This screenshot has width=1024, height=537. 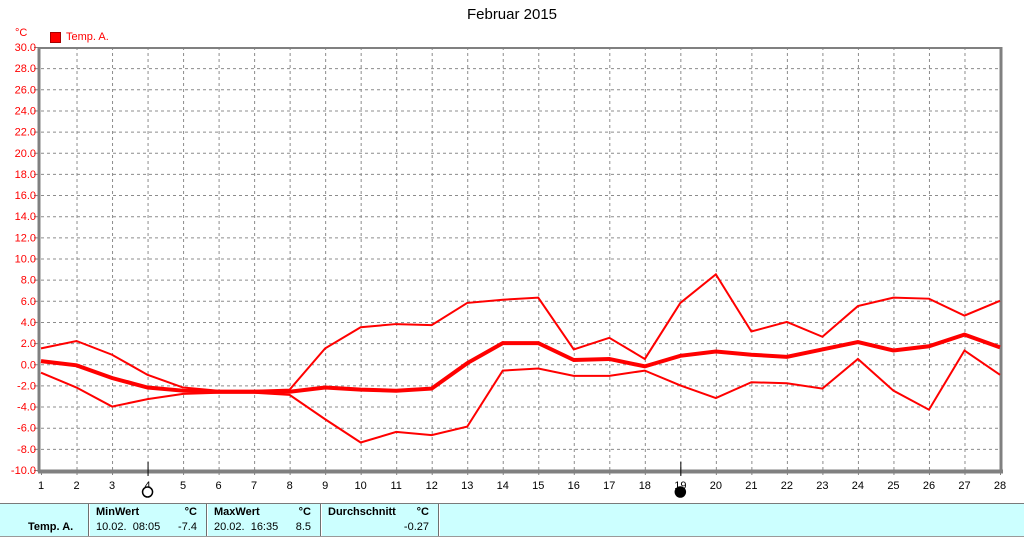 I want to click on full-moon-icon, so click(x=147, y=492).